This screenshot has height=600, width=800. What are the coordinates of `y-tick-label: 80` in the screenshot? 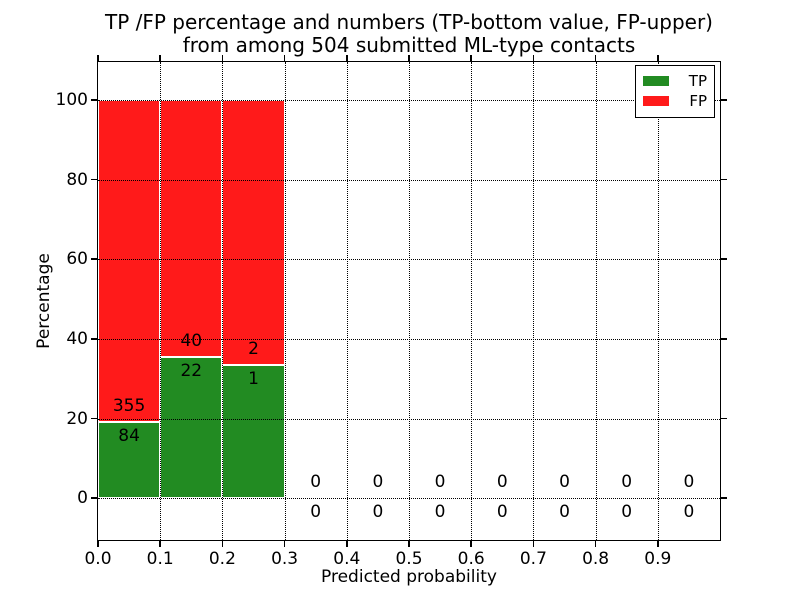 It's located at (77, 179).